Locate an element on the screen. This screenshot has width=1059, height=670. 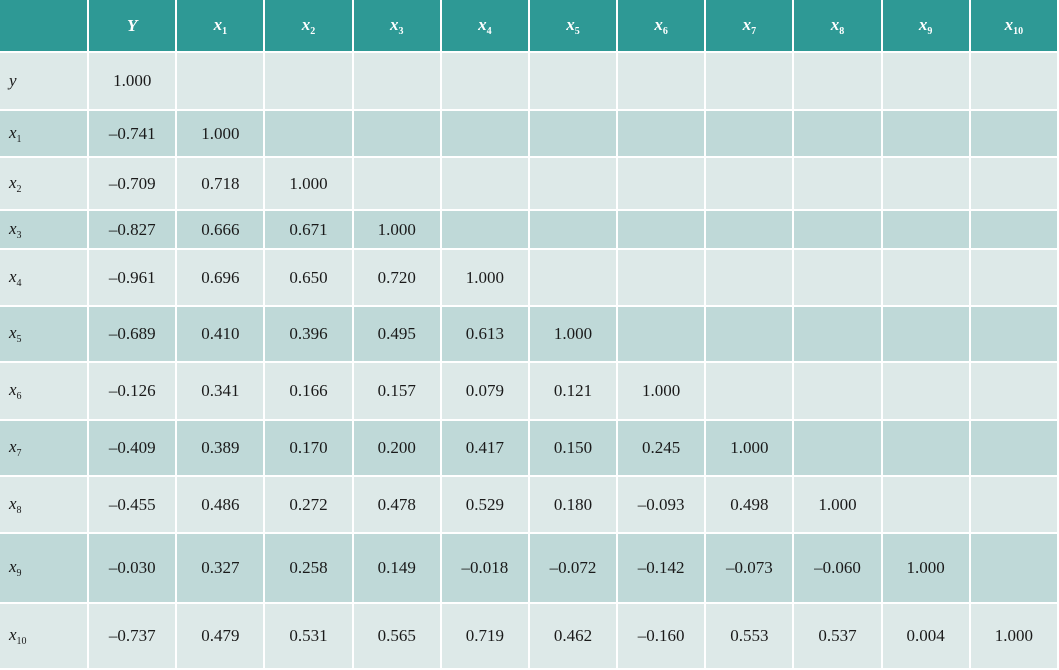
row-header-6: x6 is located at coordinates (45, 392).